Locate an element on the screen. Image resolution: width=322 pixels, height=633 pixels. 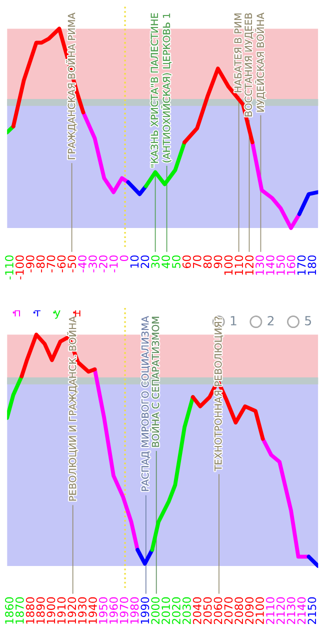
x-tick-label: 1880 is located at coordinates (30, 610).